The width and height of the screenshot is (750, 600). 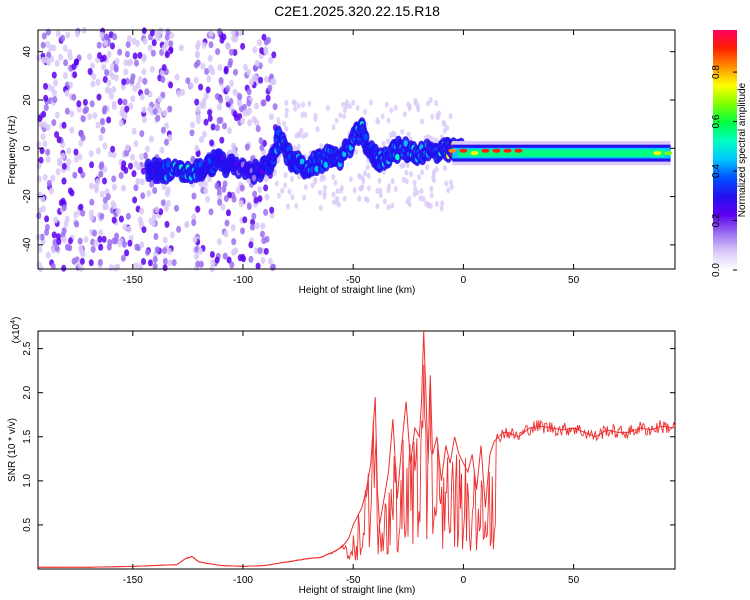 What do you see at coordinates (27, 480) in the screenshot?
I see `snr-ytick-label: 1.0` at bounding box center [27, 480].